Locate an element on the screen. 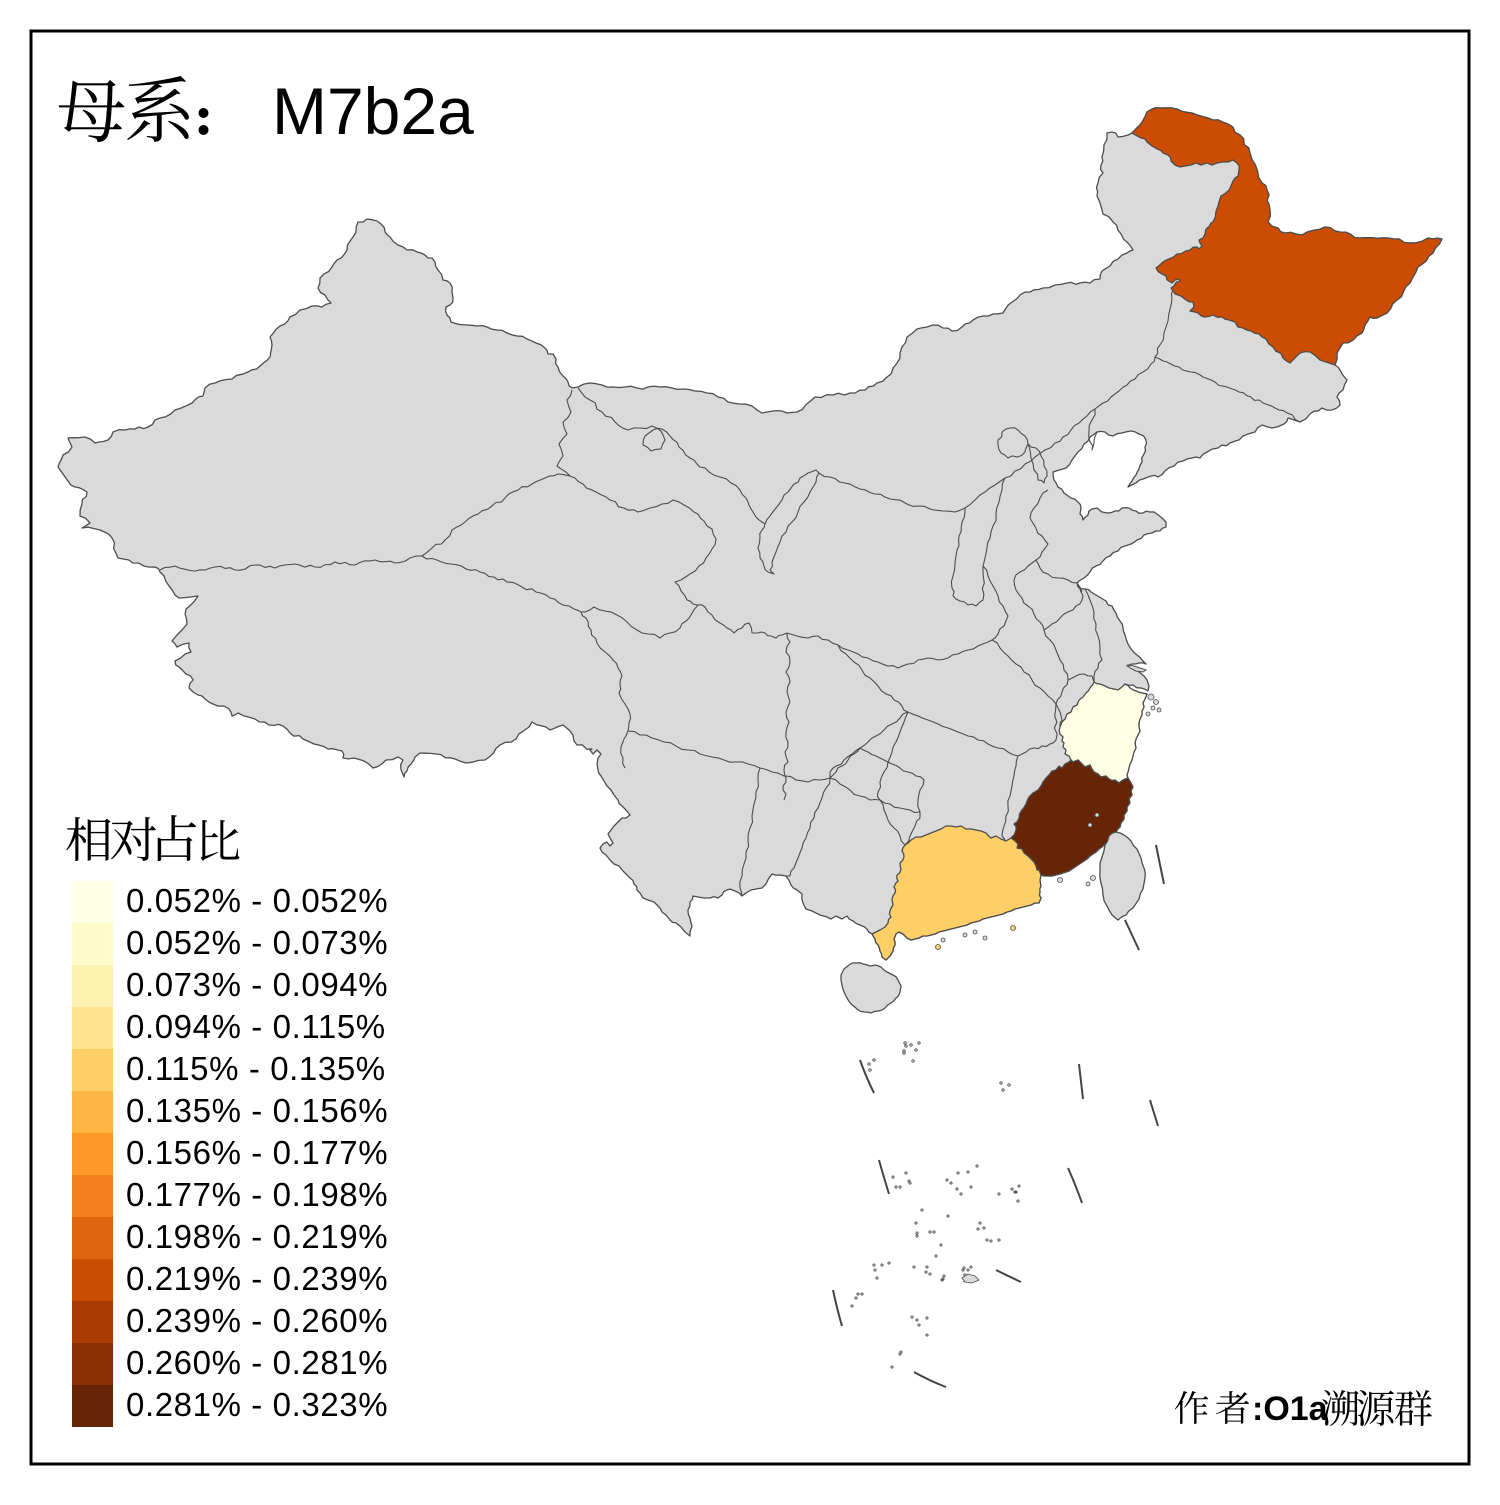  svg-text: M7b2a is located at coordinates (373, 111).